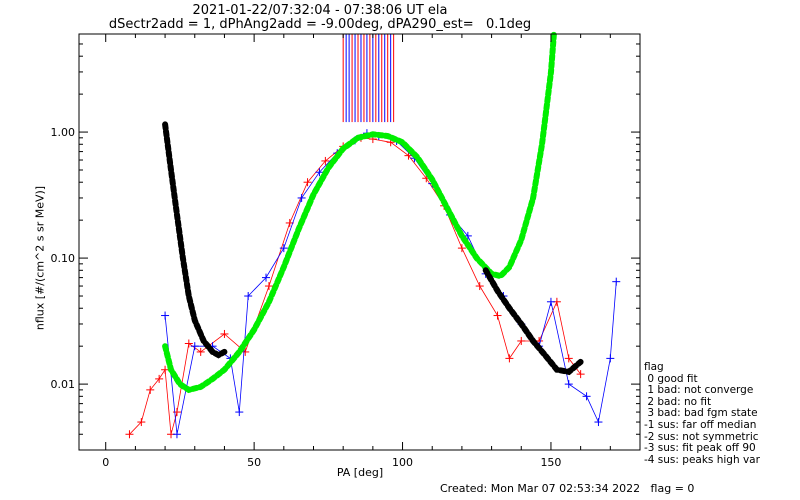 This screenshot has width=800, height=500. What do you see at coordinates (40, 258) in the screenshot?
I see `y-axis-label: nflux [#/(cm^2 s sr MeV)]` at bounding box center [40, 258].